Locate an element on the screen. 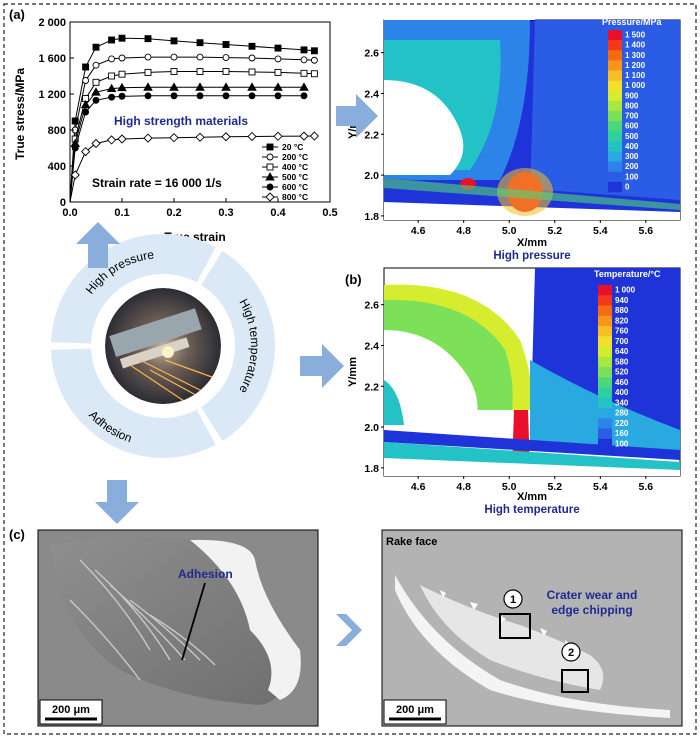  colorbar-label: 1 000 is located at coordinates (625, 290).